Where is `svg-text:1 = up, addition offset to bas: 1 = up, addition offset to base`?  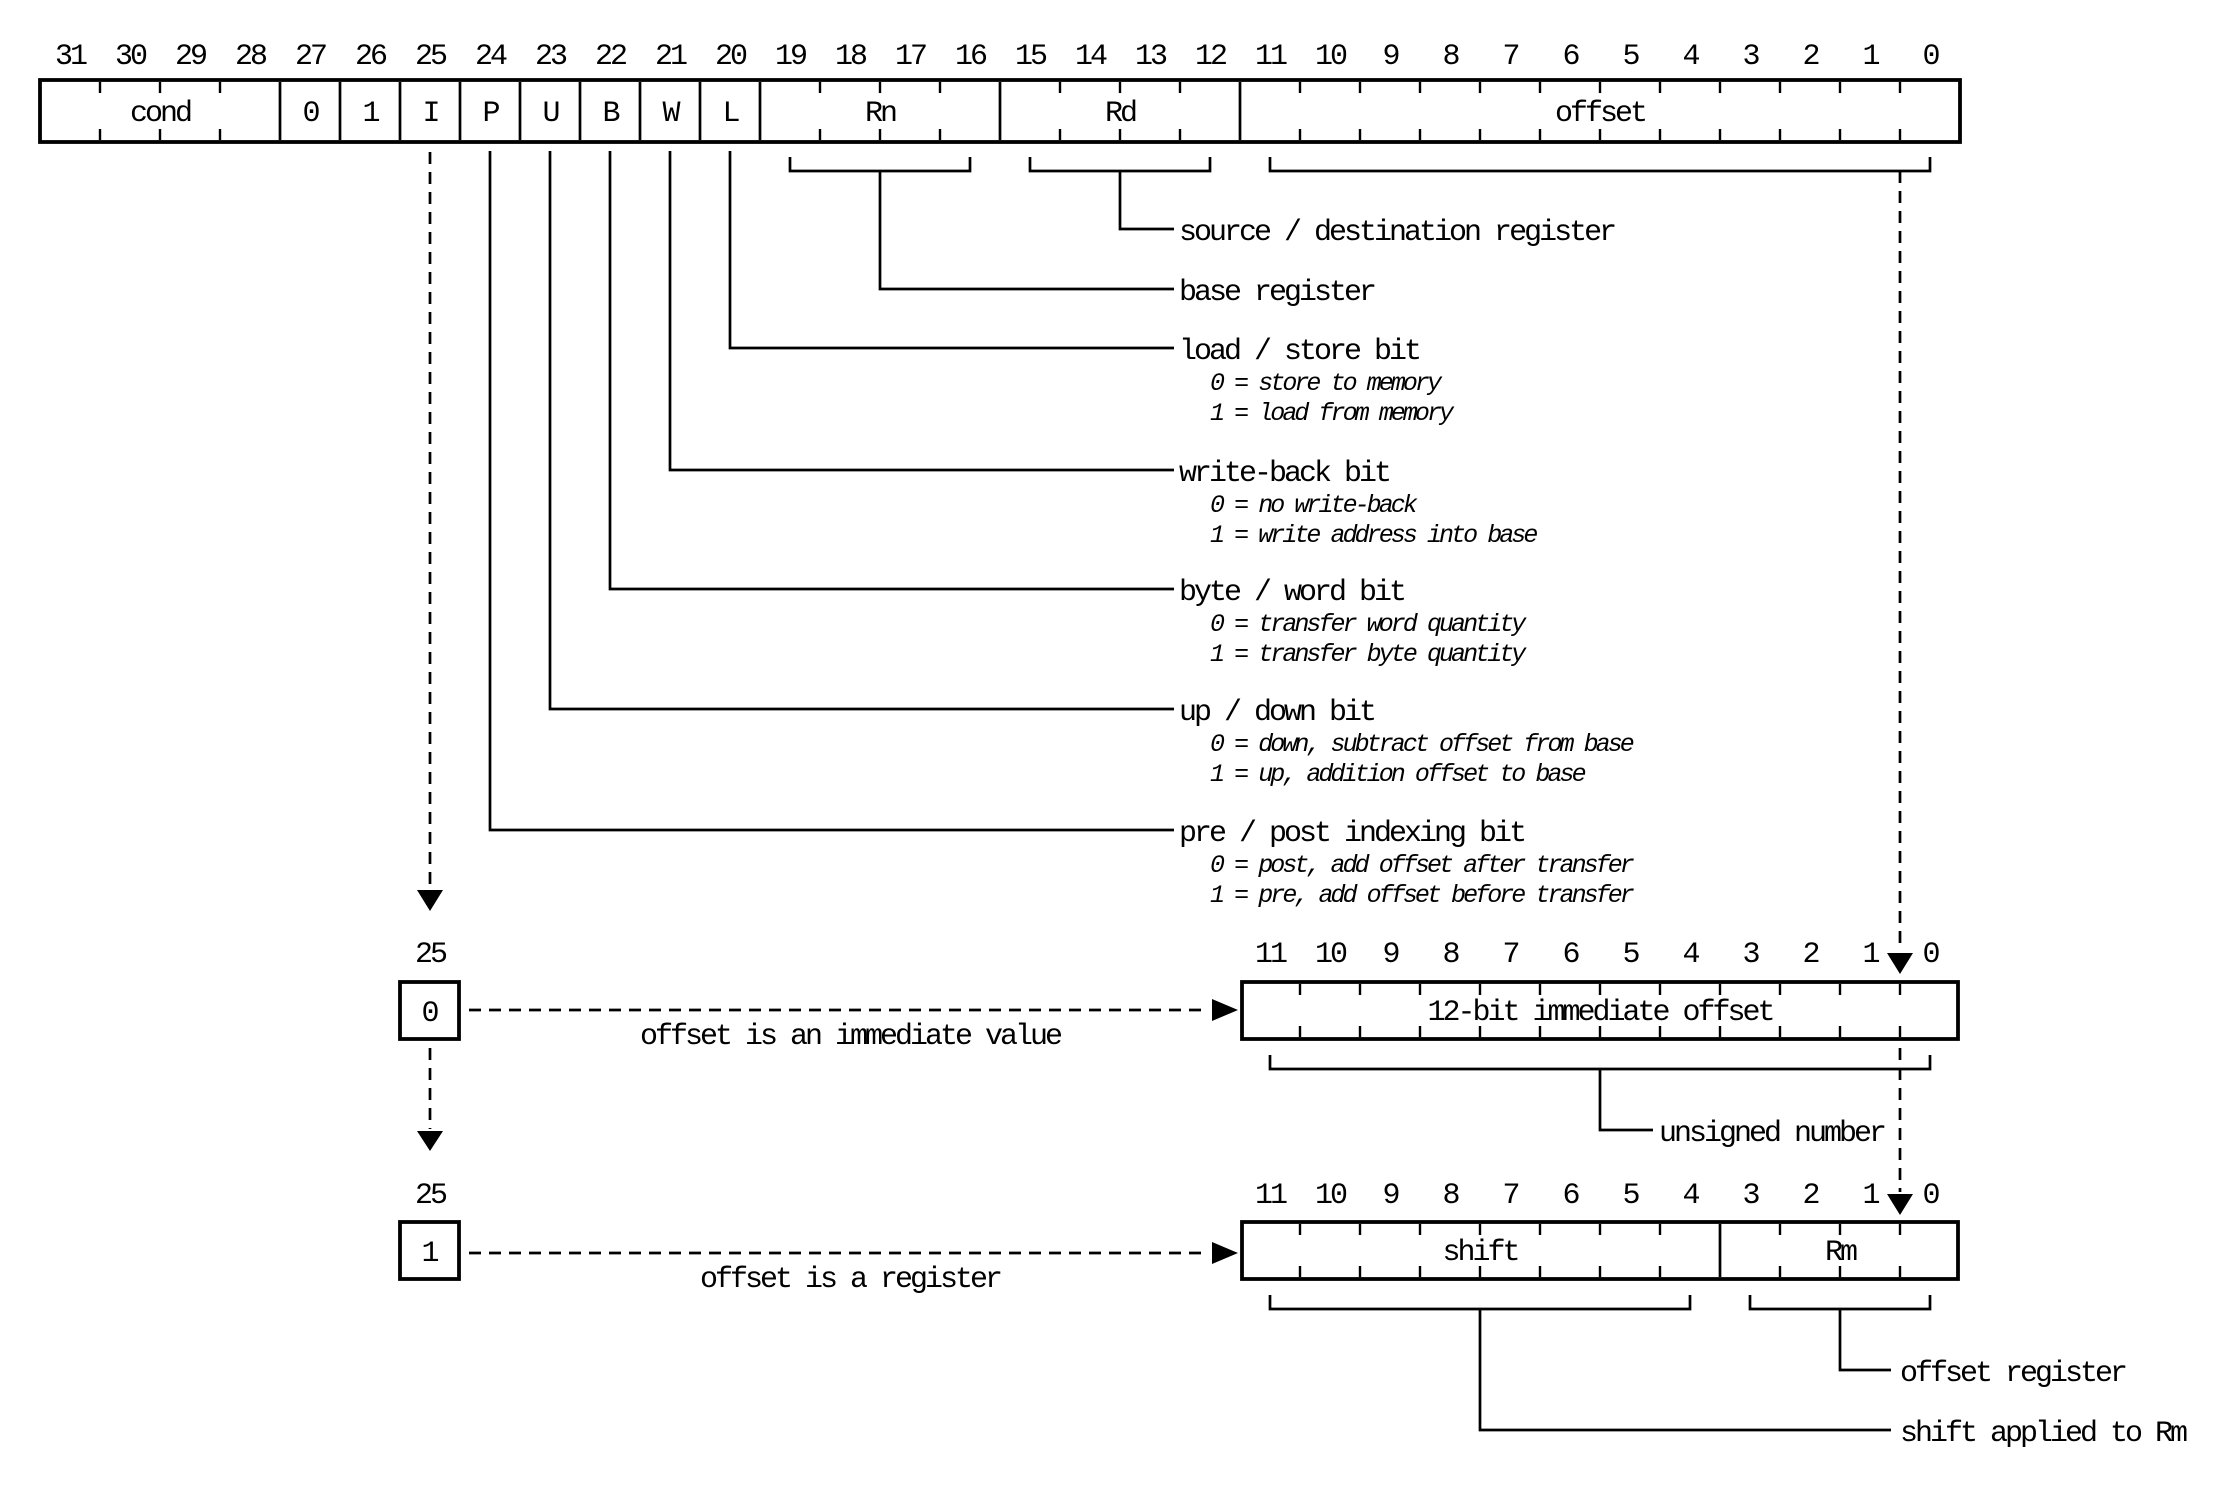
svg-text:1 = up, addition offset to bas: 1 = up, addition offset to base is located at coordinates (1398, 774).